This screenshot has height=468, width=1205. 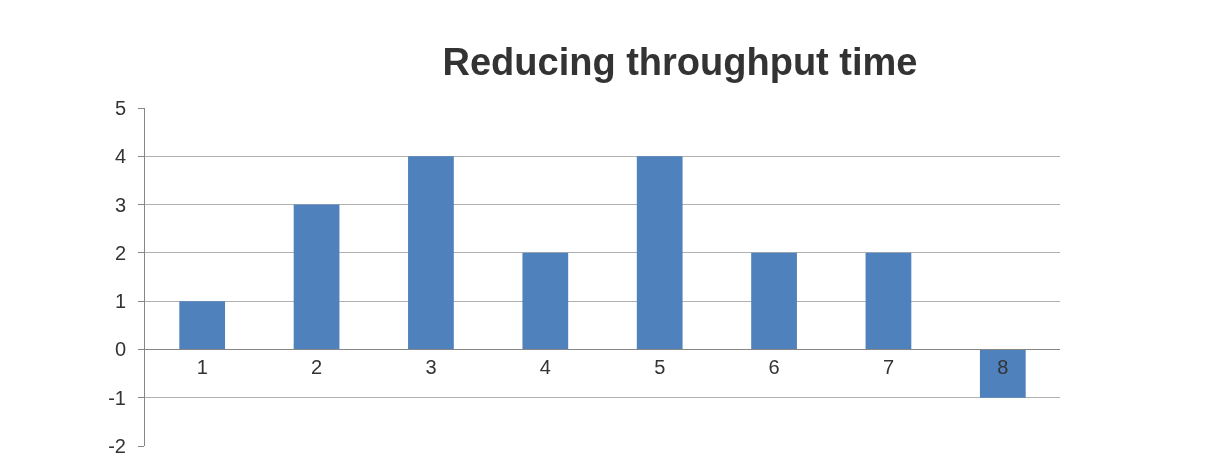 I want to click on x-tick-label: 8, so click(x=1003, y=367).